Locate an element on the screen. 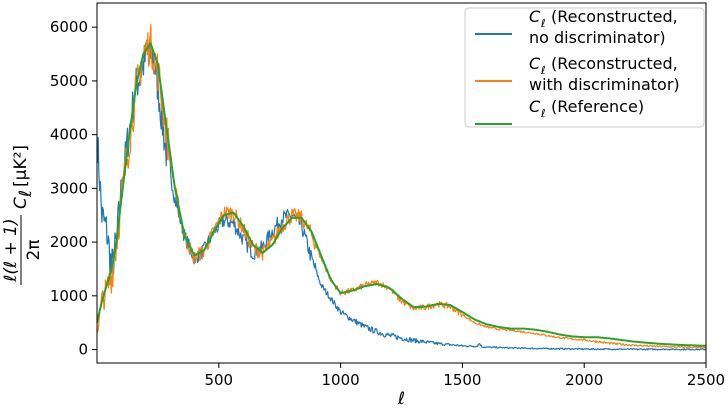  legend-box is located at coordinates (584, 67).